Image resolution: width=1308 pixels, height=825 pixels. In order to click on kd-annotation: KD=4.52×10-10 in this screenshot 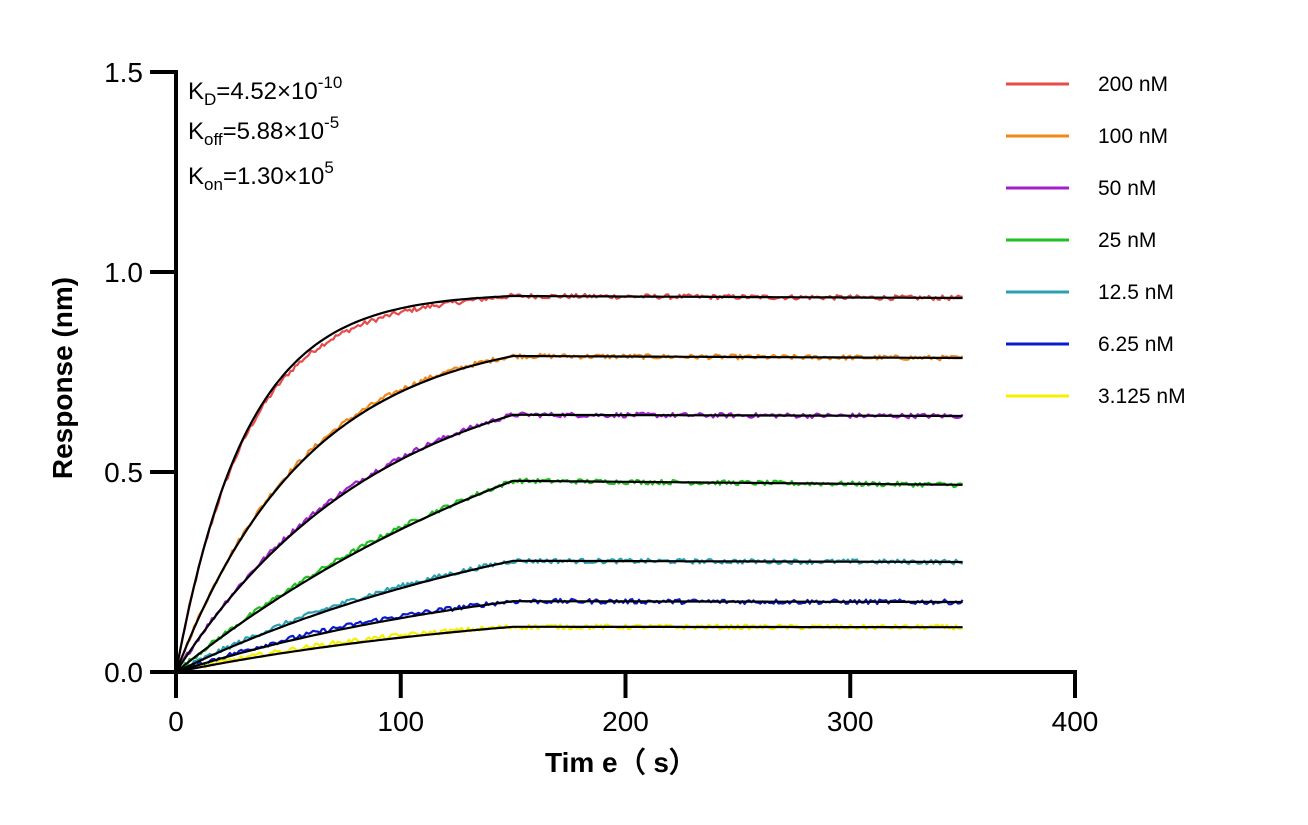, I will do `click(265, 91)`.